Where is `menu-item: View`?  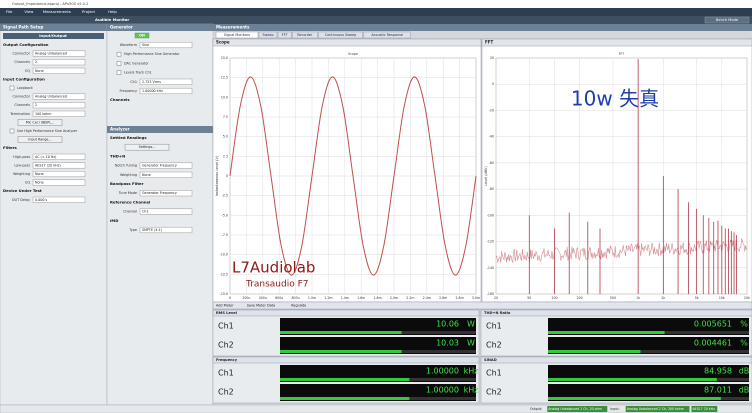 menu-item: View is located at coordinates (28, 11).